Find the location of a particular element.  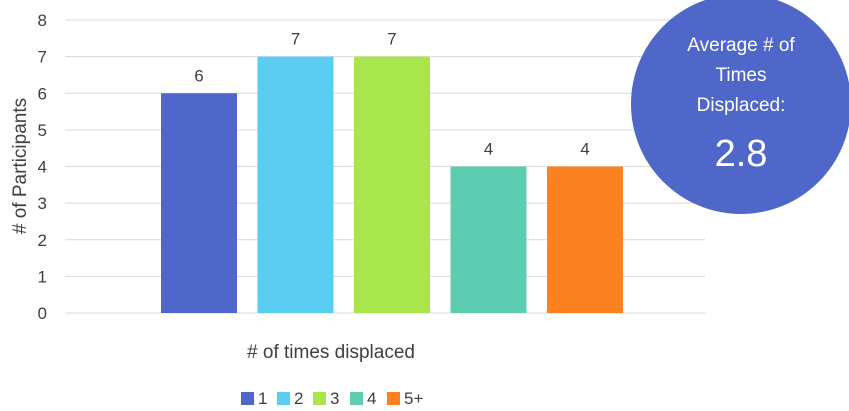

legend-label: 3 is located at coordinates (334, 398).